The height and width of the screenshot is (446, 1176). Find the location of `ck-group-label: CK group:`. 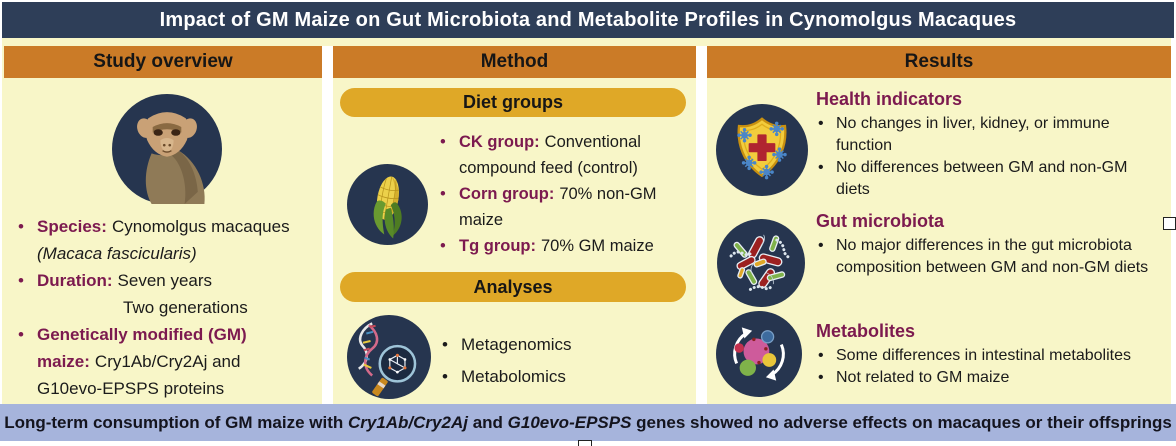

ck-group-label: CK group: is located at coordinates (499, 142).